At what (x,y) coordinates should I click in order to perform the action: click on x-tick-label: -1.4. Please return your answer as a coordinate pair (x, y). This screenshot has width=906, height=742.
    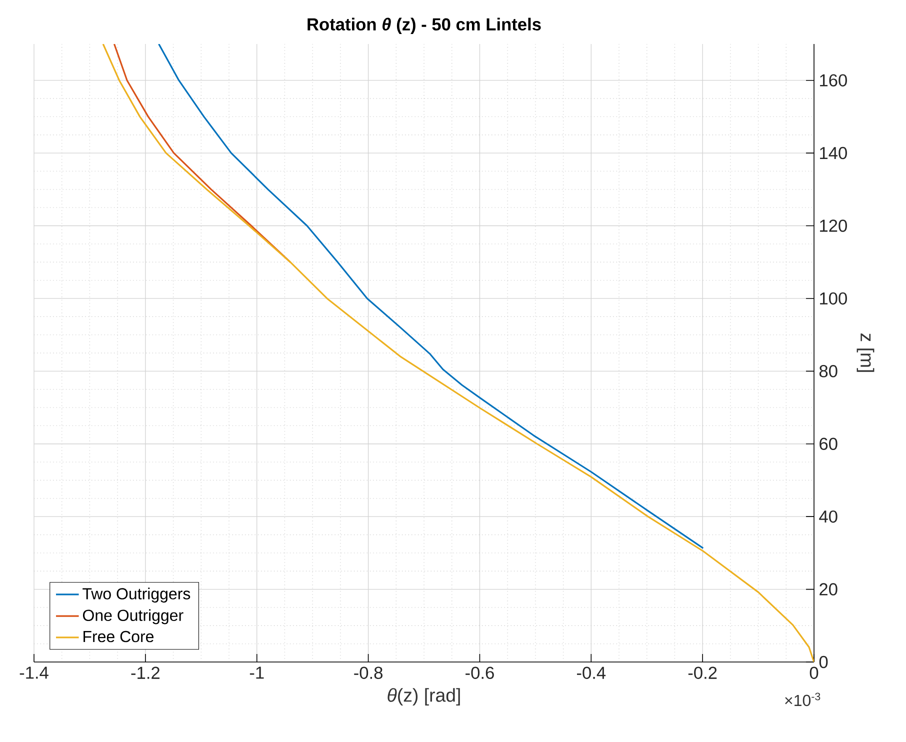
    Looking at the image, I should click on (34, 672).